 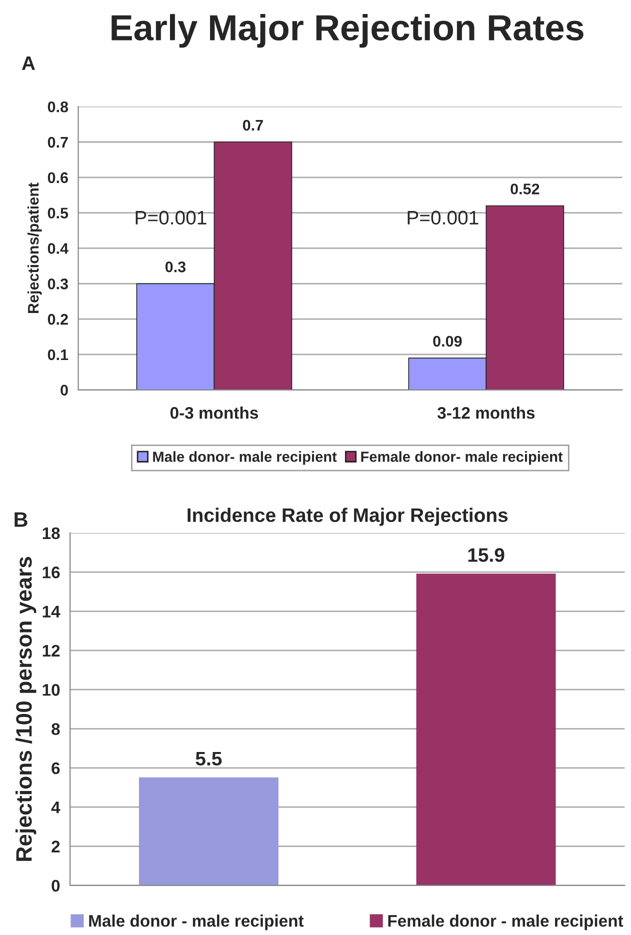 I want to click on legend-label: Male donor- male recipient, so click(x=245, y=458).